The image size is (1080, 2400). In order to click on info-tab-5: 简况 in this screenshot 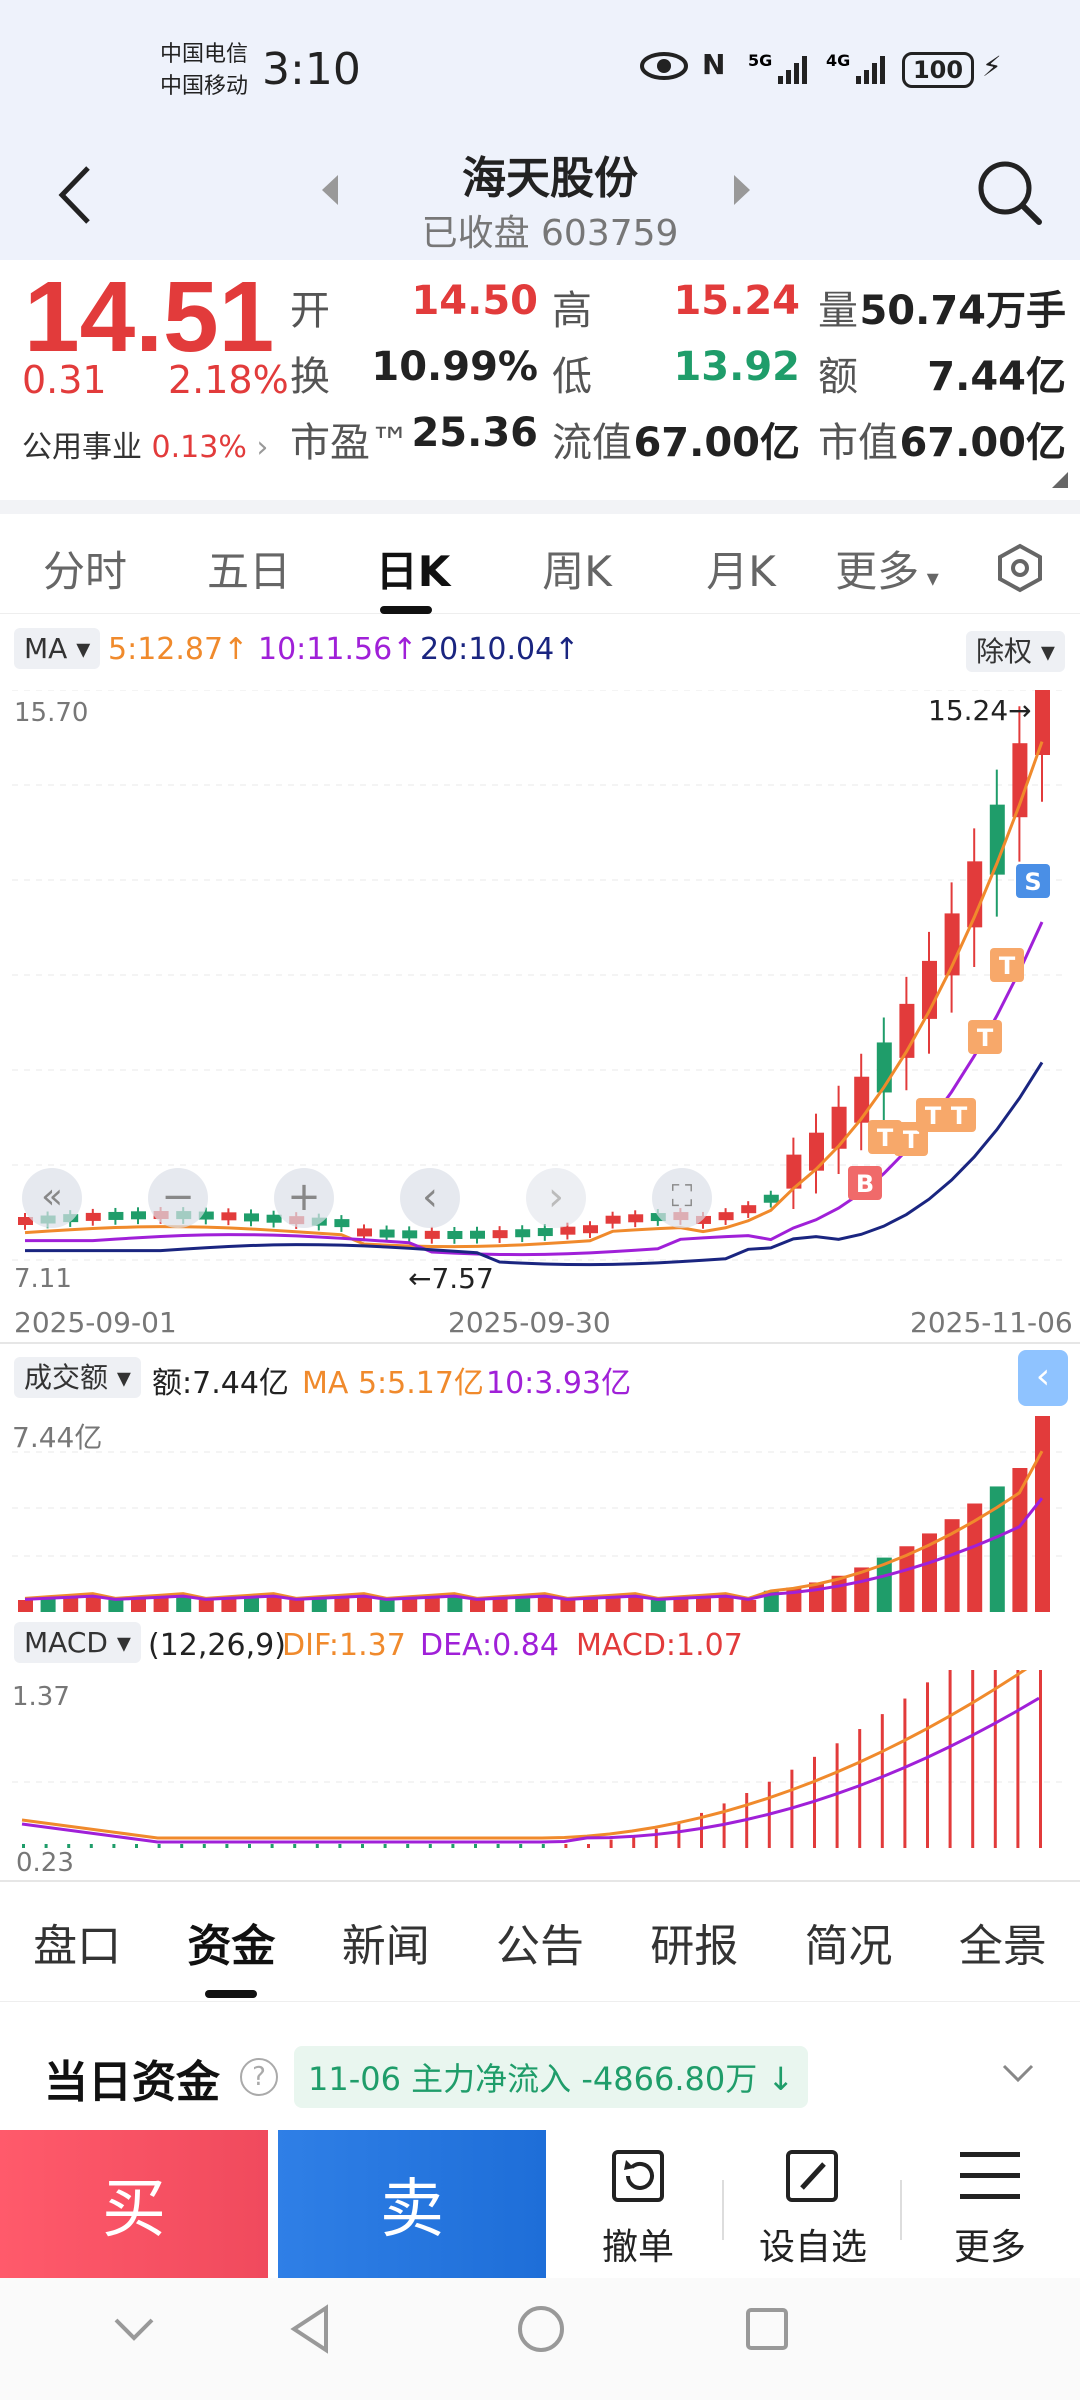, I will do `click(848, 1946)`.